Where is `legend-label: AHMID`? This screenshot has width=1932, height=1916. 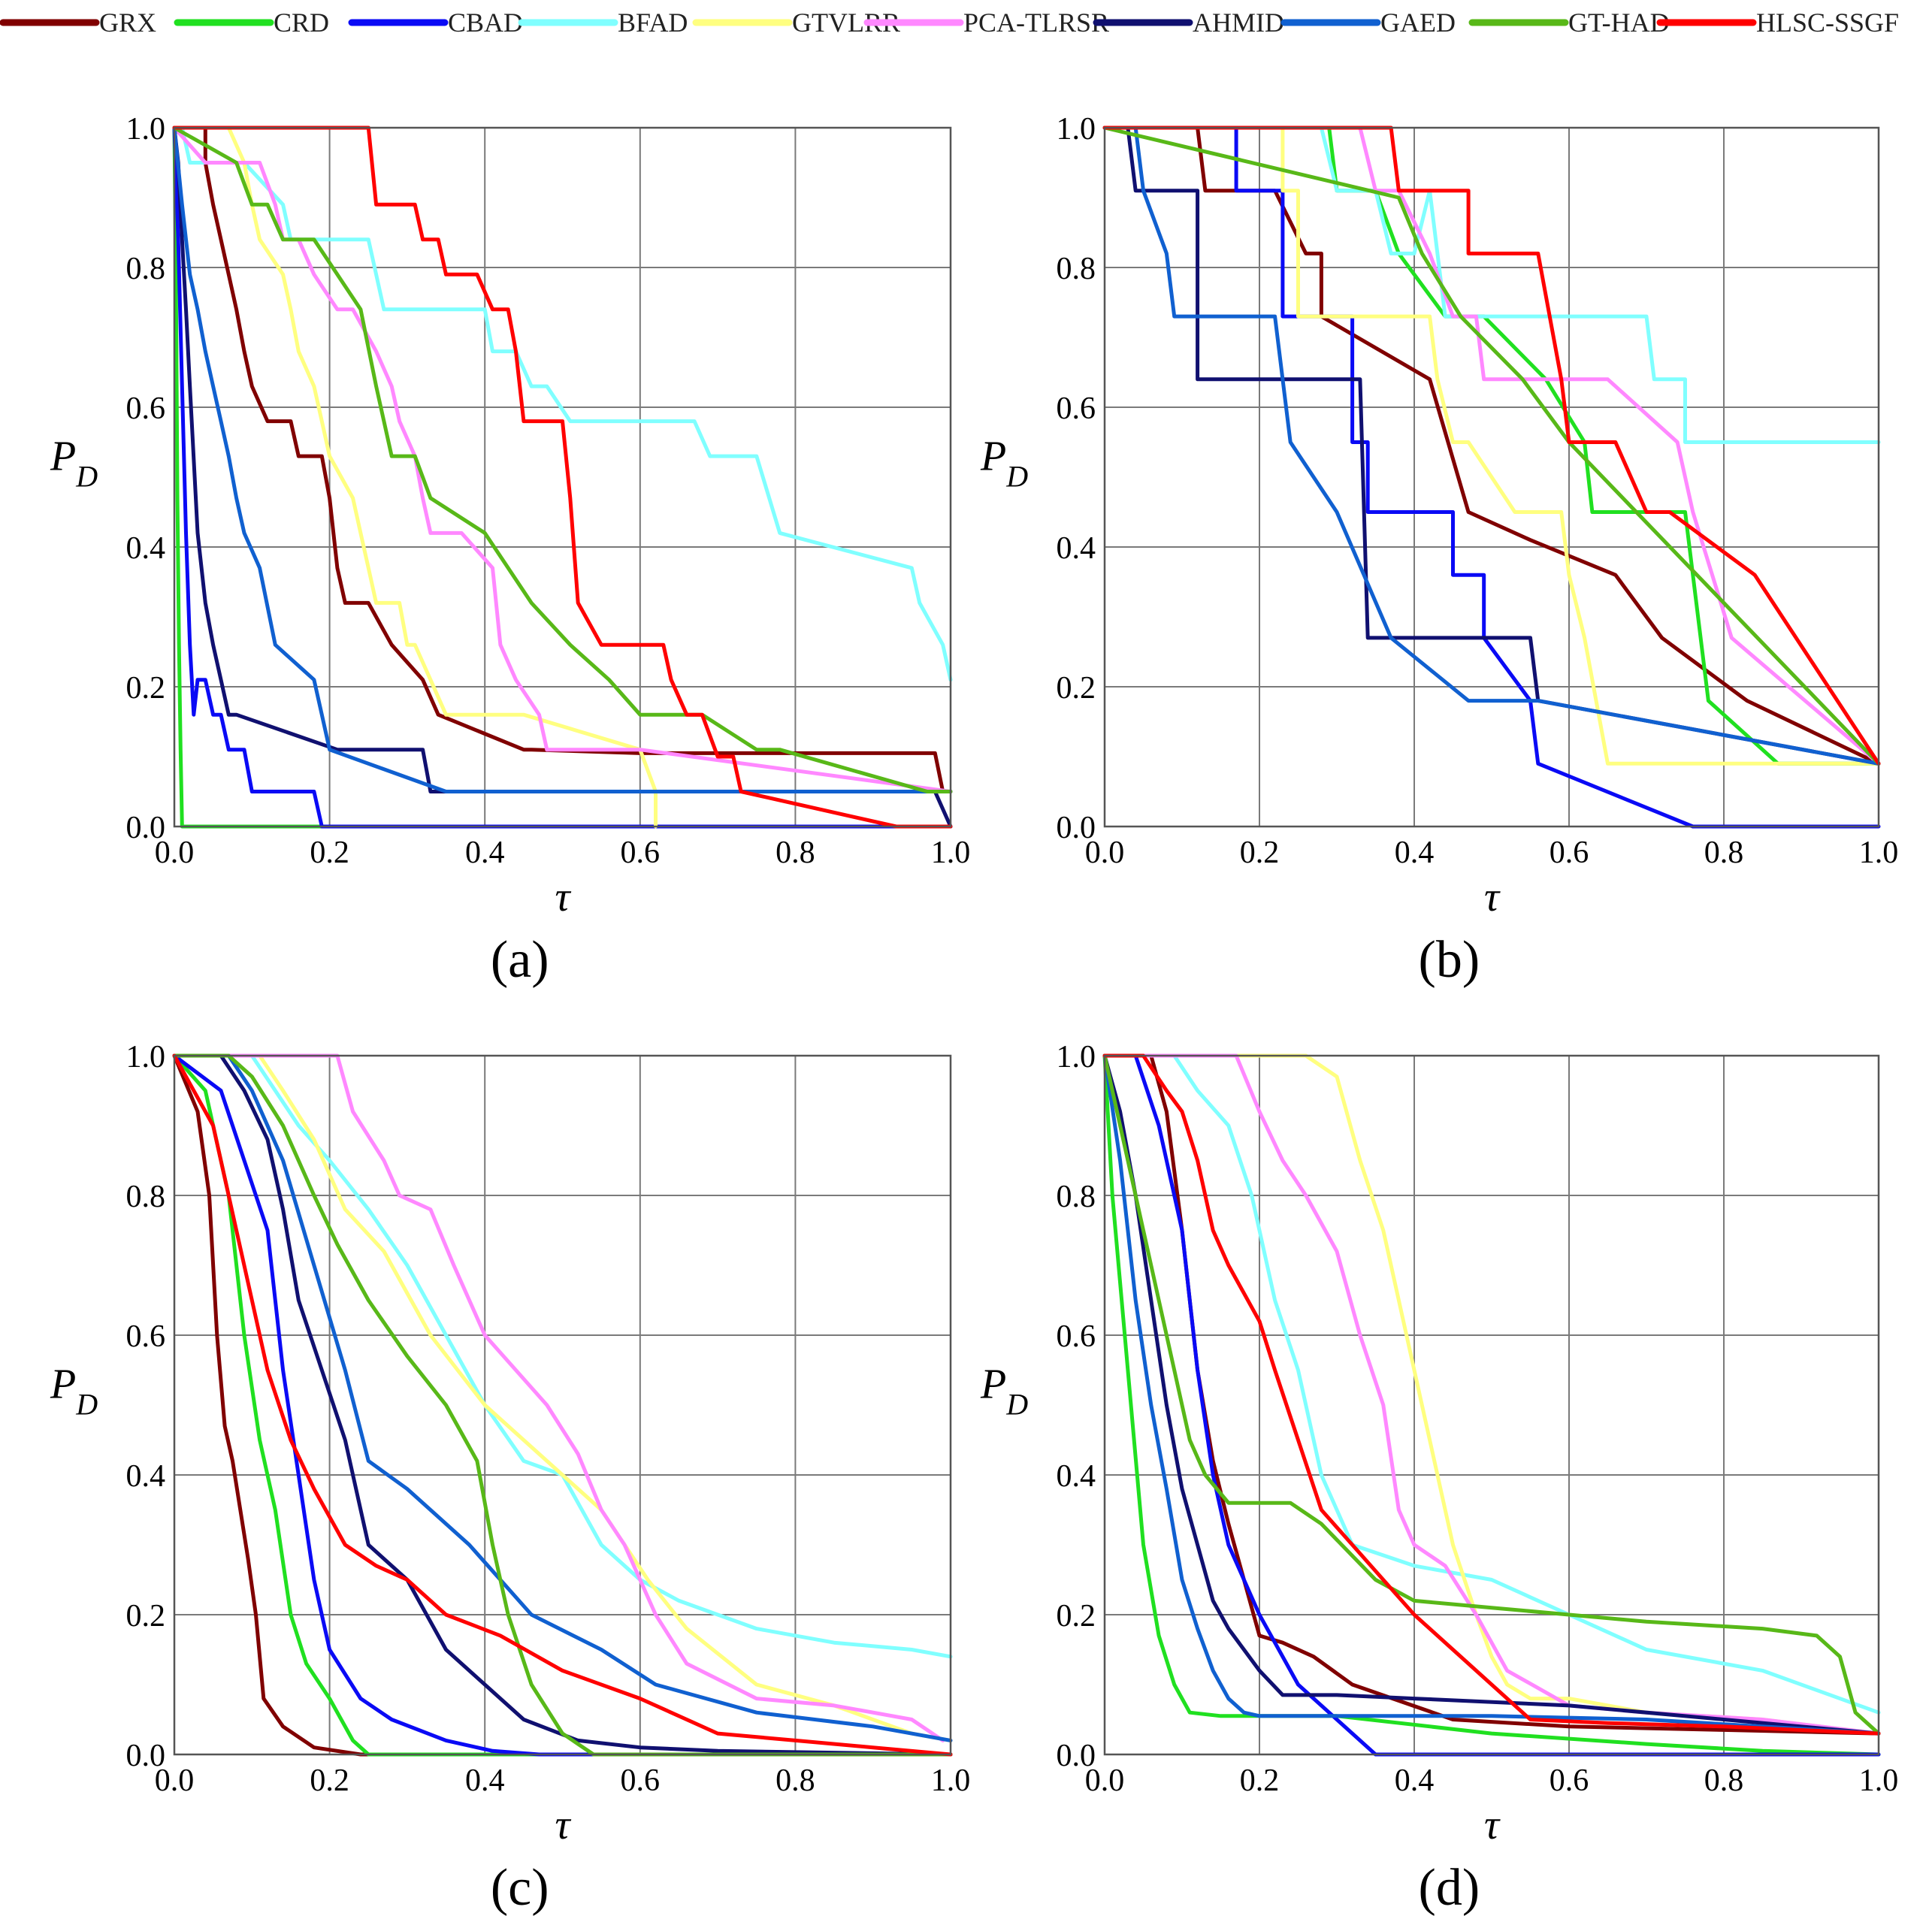
legend-label: AHMID is located at coordinates (1239, 23).